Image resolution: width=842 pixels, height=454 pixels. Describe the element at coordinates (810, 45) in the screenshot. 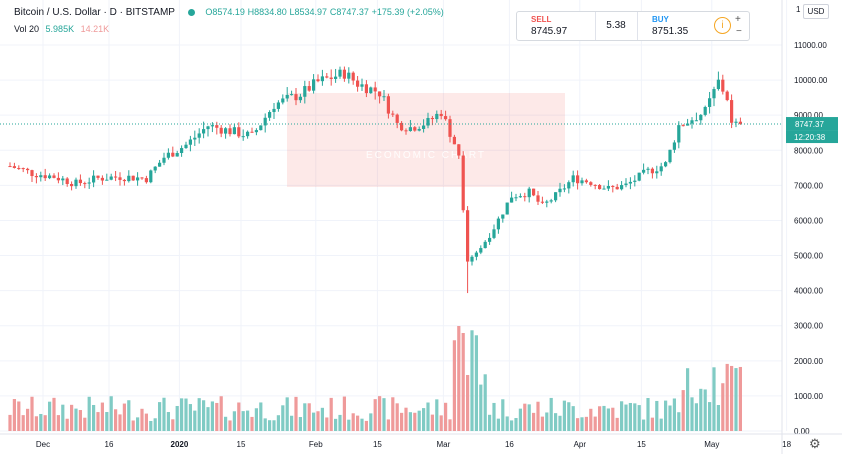

I see `price-tick-label: 11000.00` at that location.